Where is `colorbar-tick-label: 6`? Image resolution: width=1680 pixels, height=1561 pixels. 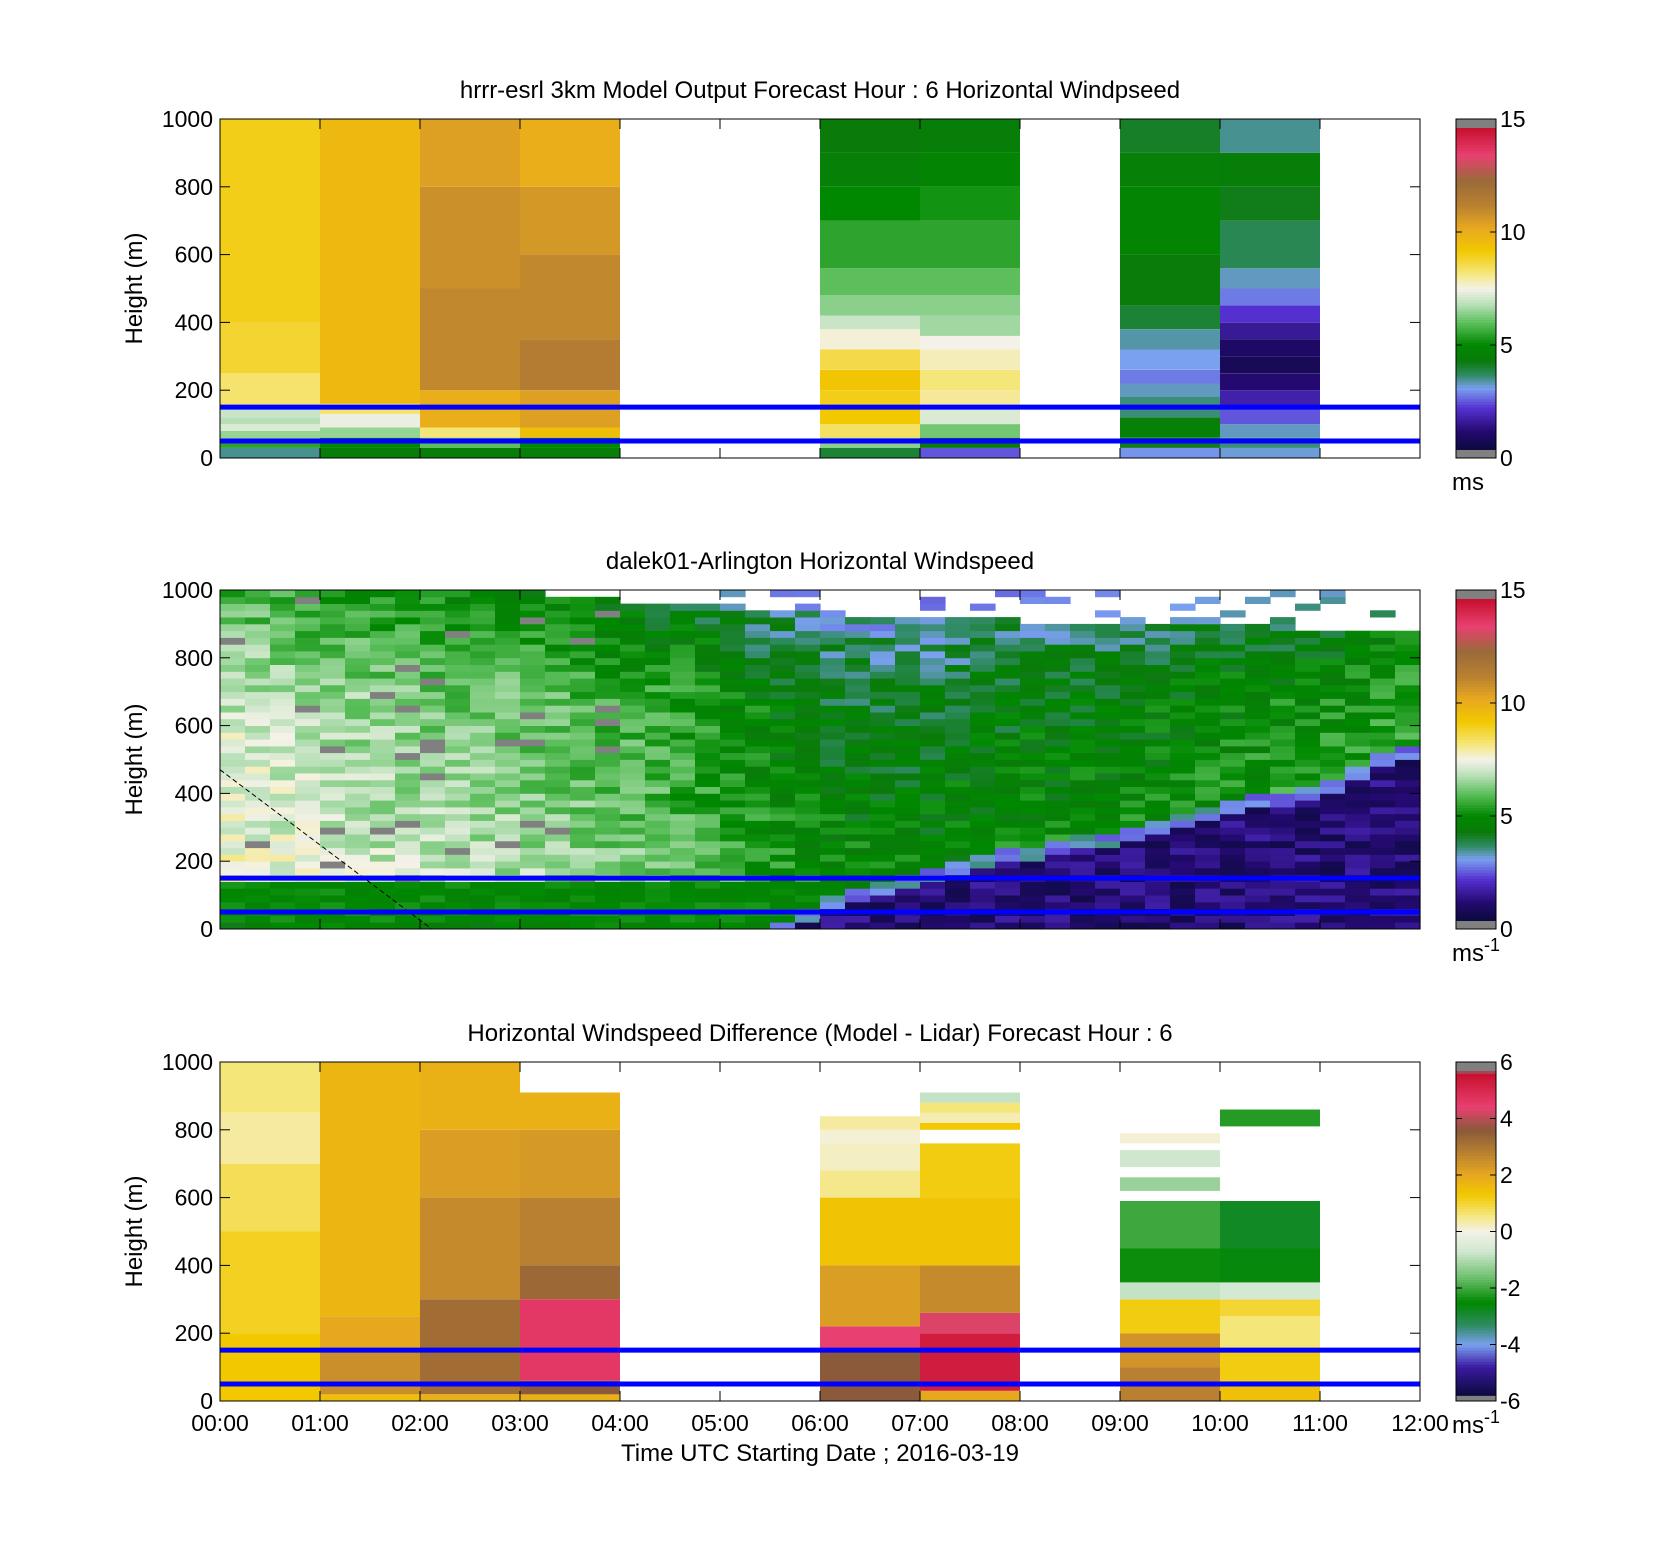
colorbar-tick-label: 6 is located at coordinates (1506, 1062).